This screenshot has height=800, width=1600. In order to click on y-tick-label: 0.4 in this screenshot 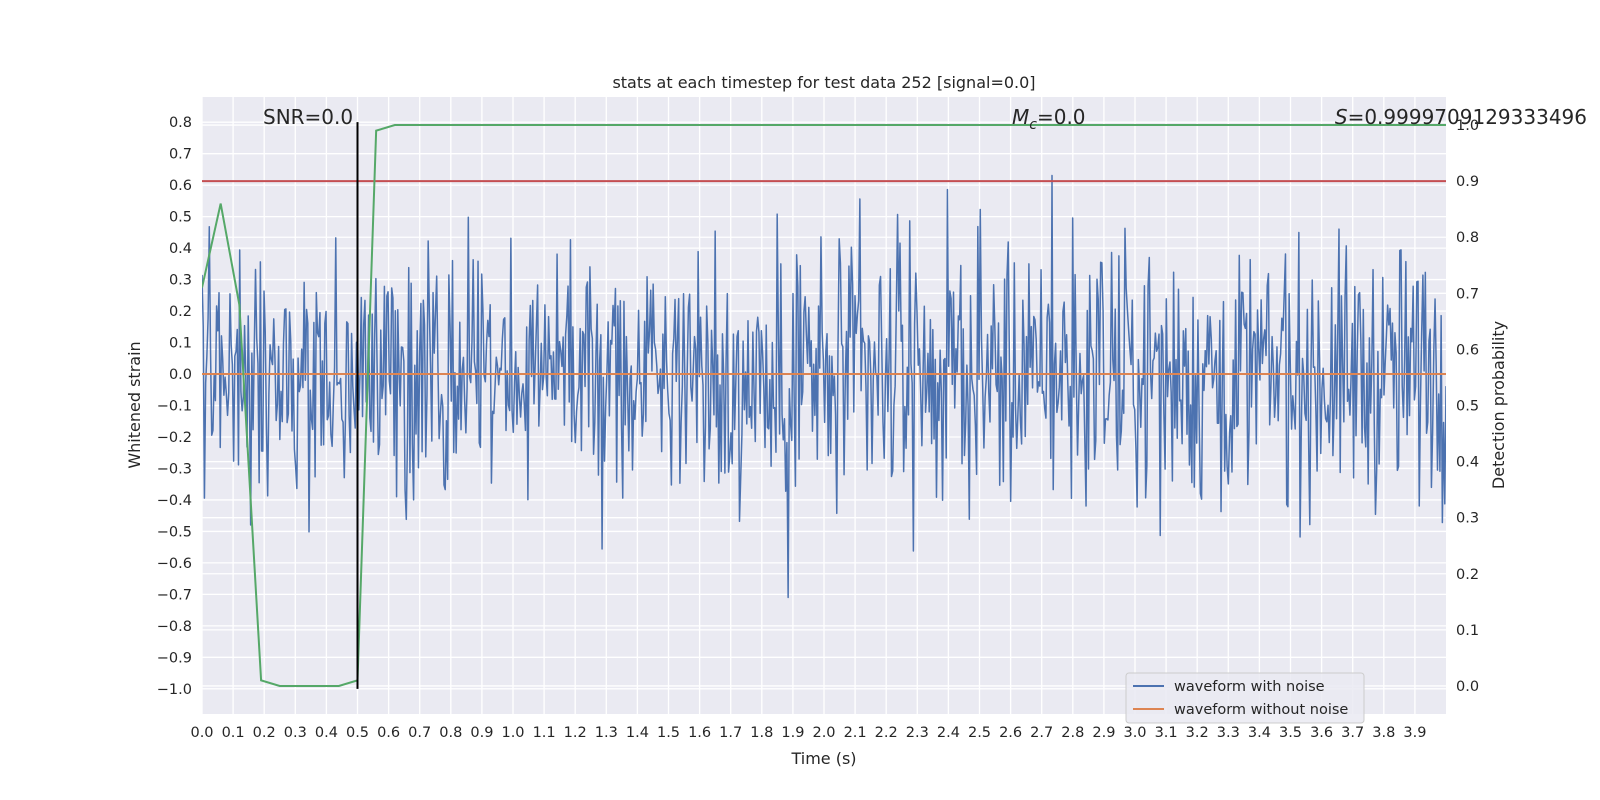, I will do `click(180, 249)`.